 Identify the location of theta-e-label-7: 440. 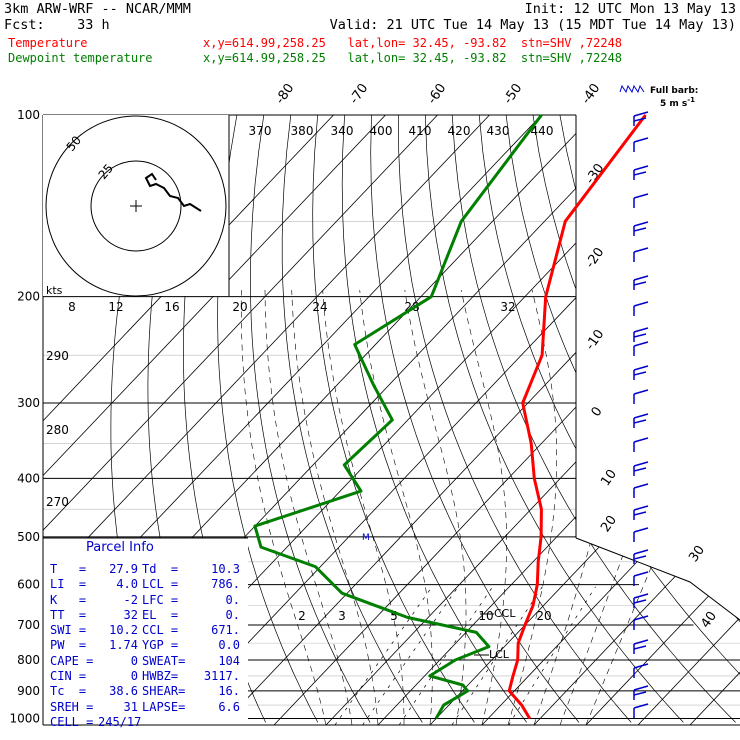
(542, 131).